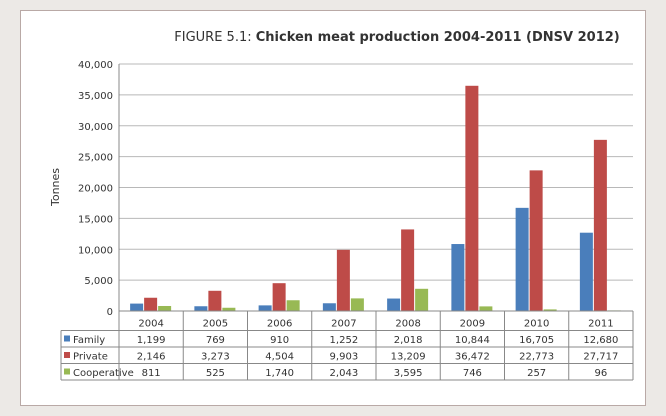 The width and height of the screenshot is (666, 416). I want to click on y-tick-label: 35,000, so click(95, 96).